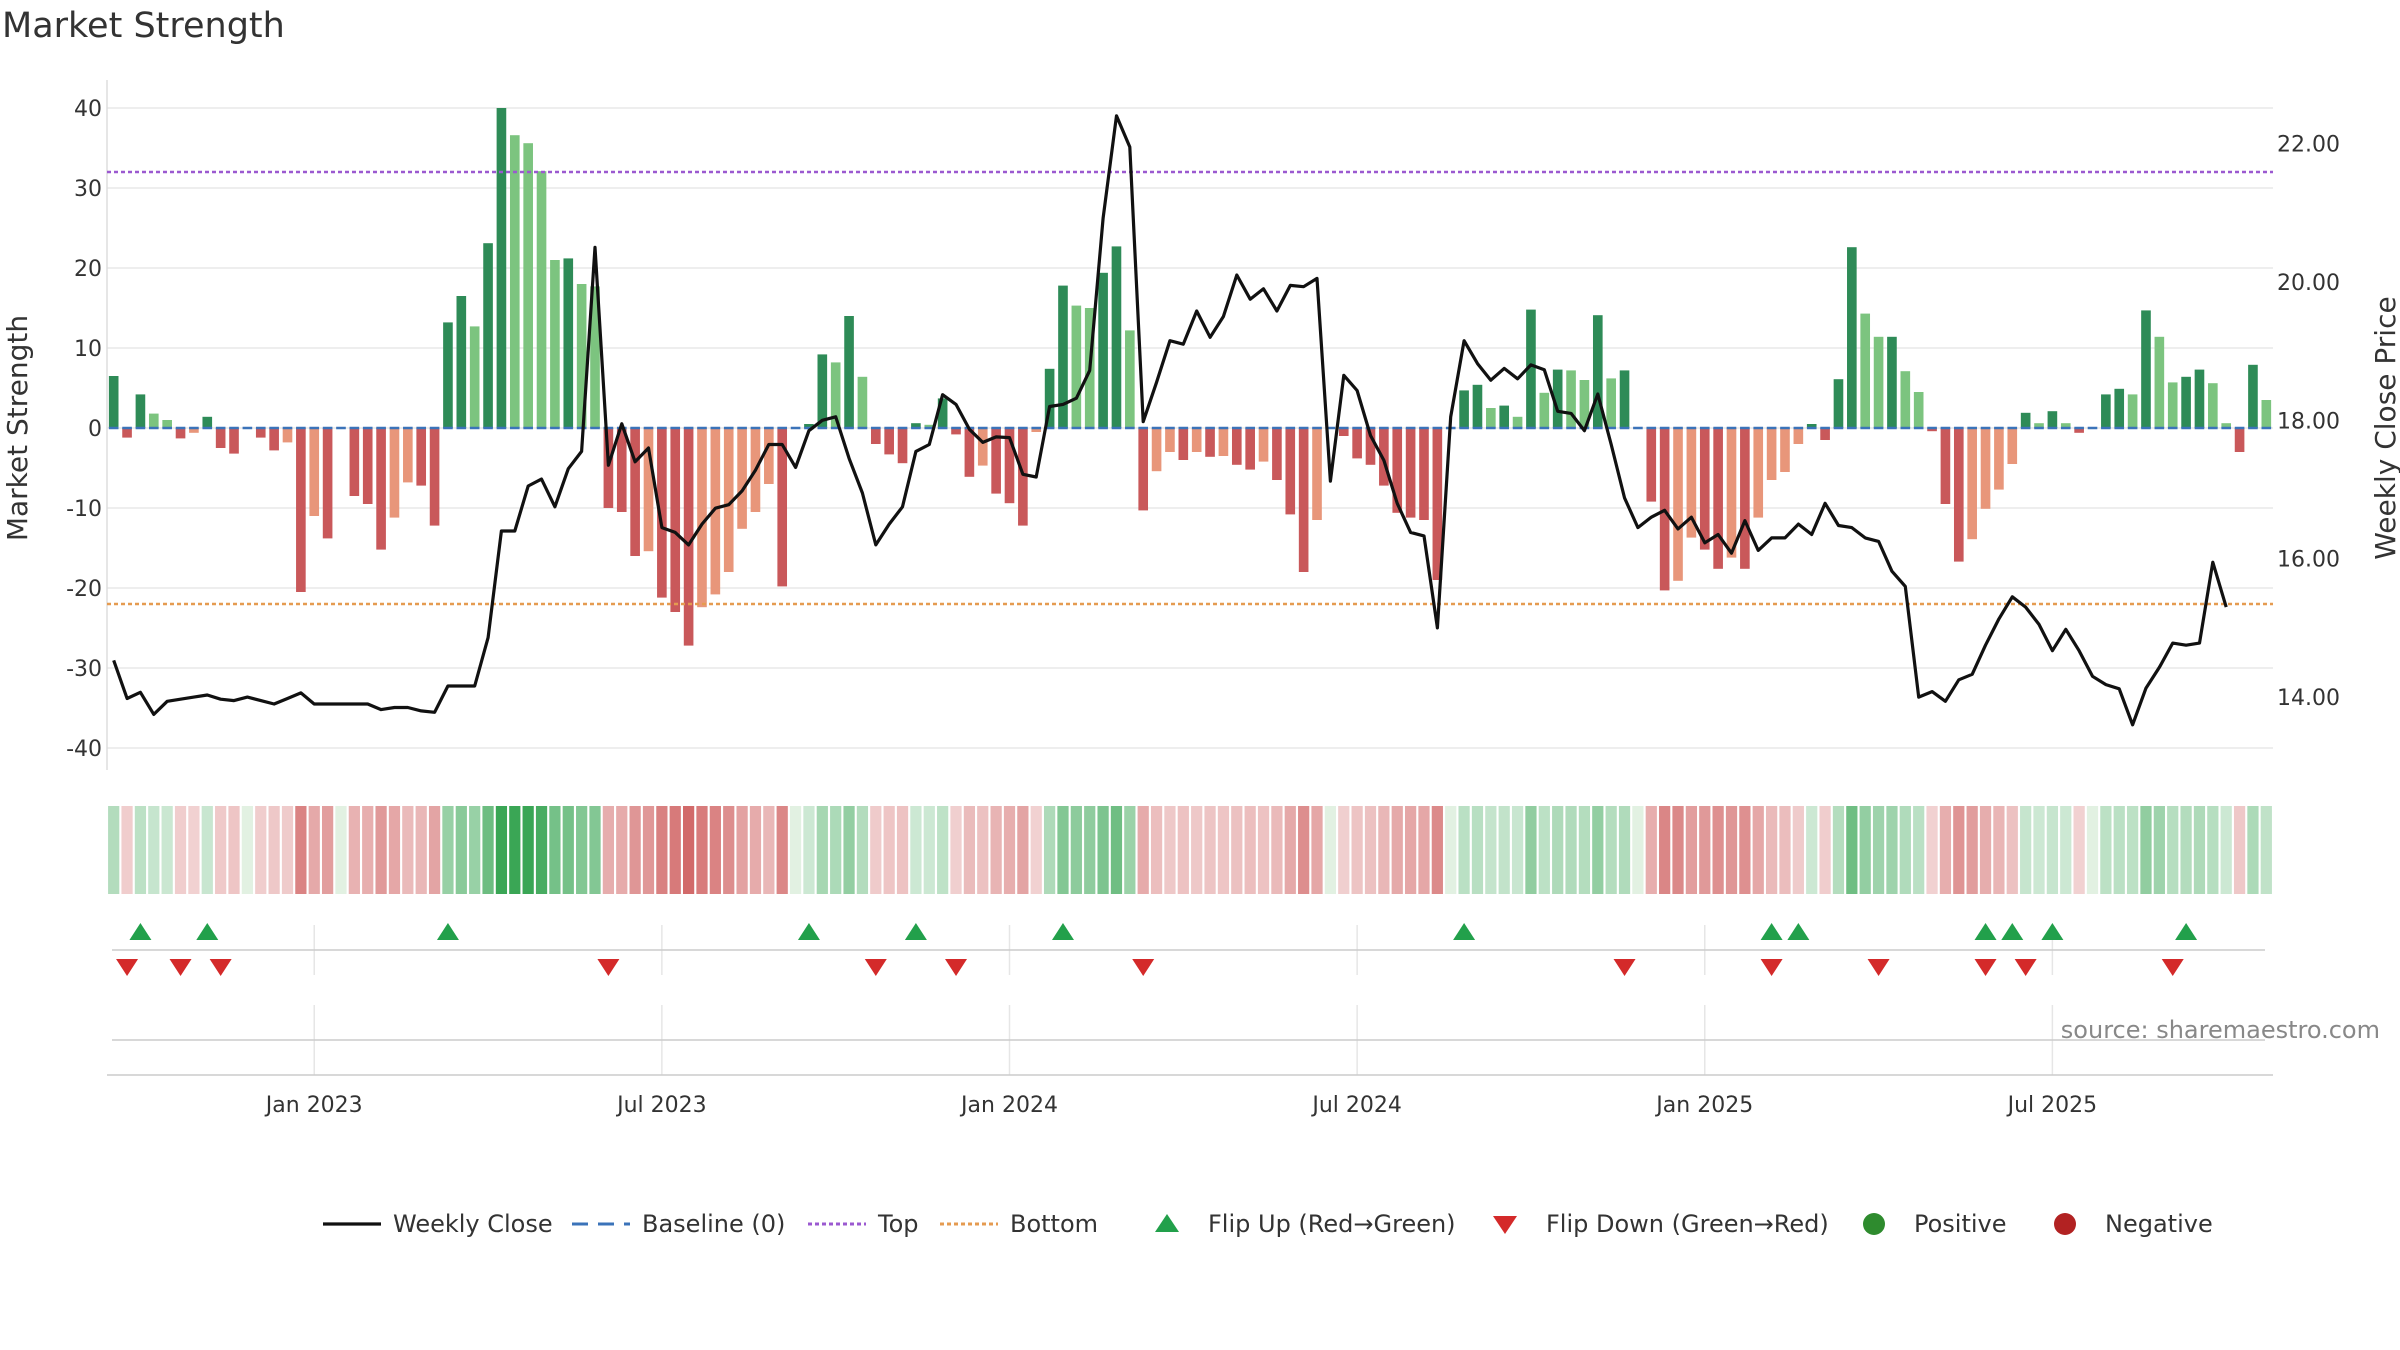 This screenshot has width=2400, height=1350. What do you see at coordinates (2159, 1224) in the screenshot?
I see `legend-label: Negative` at bounding box center [2159, 1224].